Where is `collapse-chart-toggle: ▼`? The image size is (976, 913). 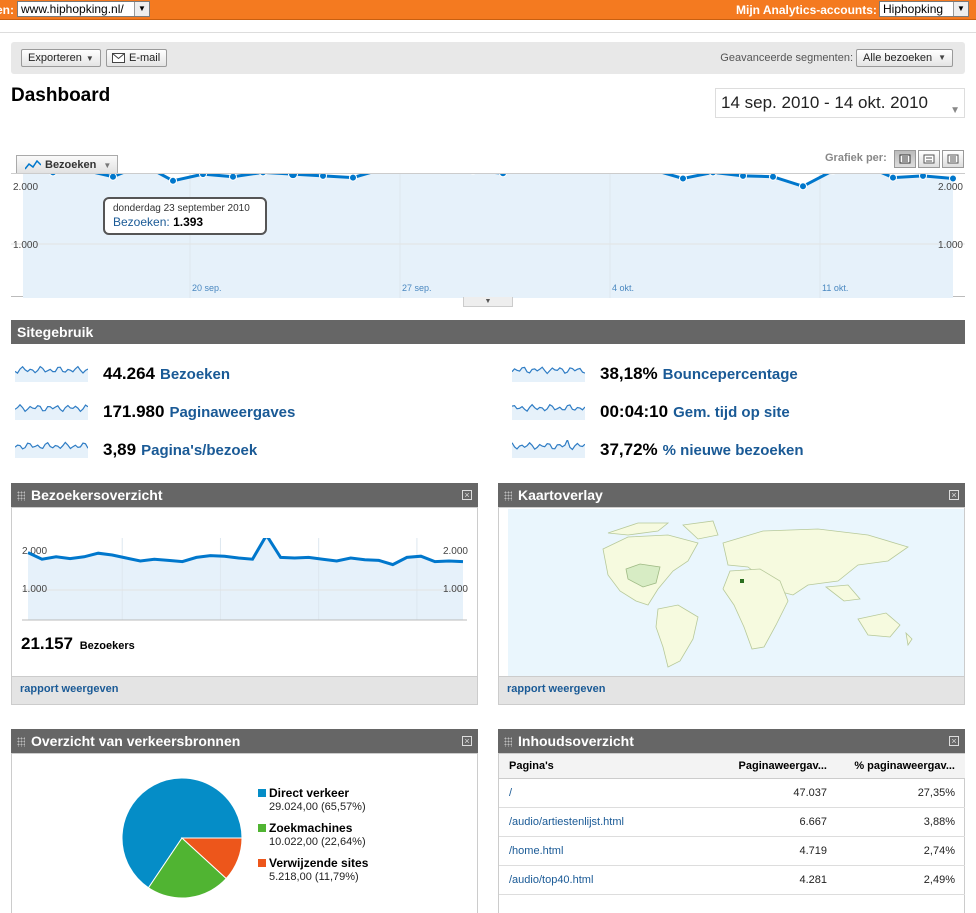 collapse-chart-toggle: ▼ is located at coordinates (488, 302).